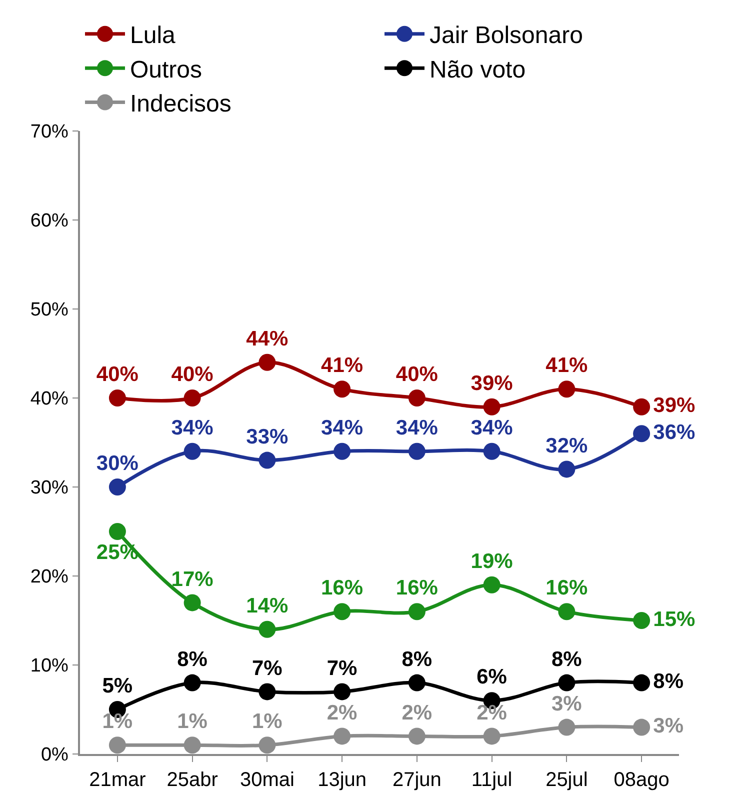 The width and height of the screenshot is (749, 803). What do you see at coordinates (267, 339) in the screenshot?
I see `data-label: 44%` at bounding box center [267, 339].